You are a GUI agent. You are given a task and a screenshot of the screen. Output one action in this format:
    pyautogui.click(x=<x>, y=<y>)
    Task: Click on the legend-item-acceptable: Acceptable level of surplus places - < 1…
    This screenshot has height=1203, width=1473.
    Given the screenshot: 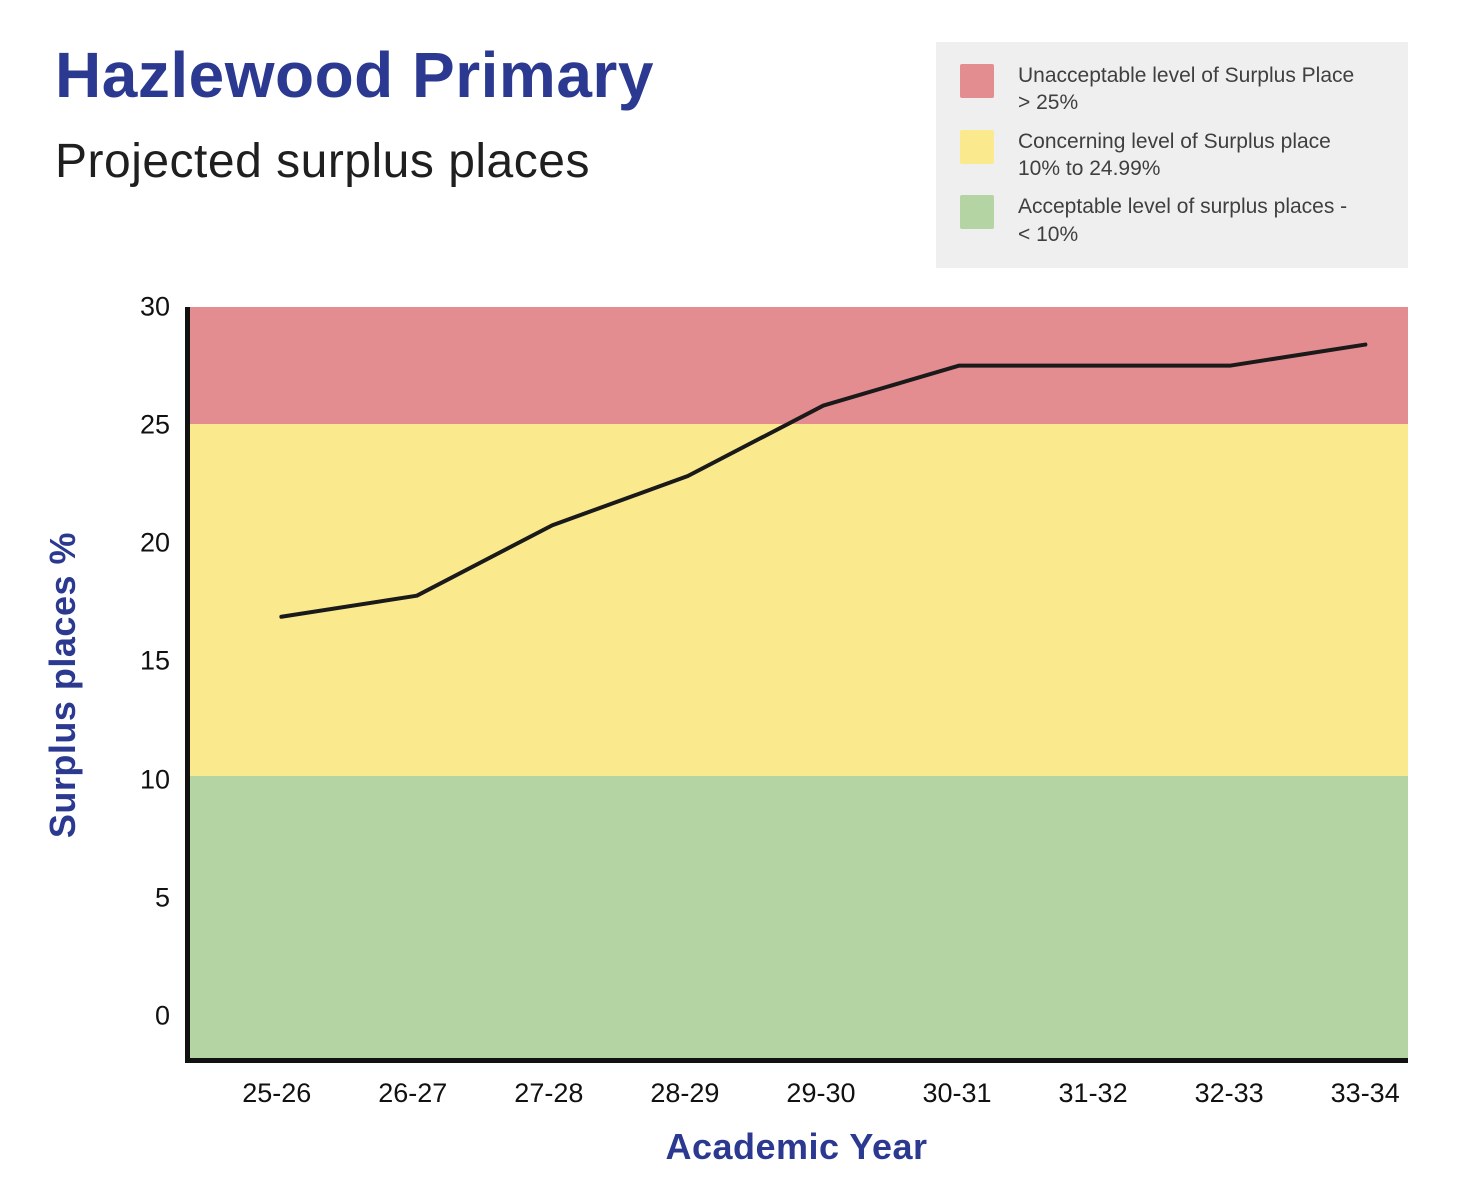 What is the action you would take?
    pyautogui.click(x=1172, y=220)
    